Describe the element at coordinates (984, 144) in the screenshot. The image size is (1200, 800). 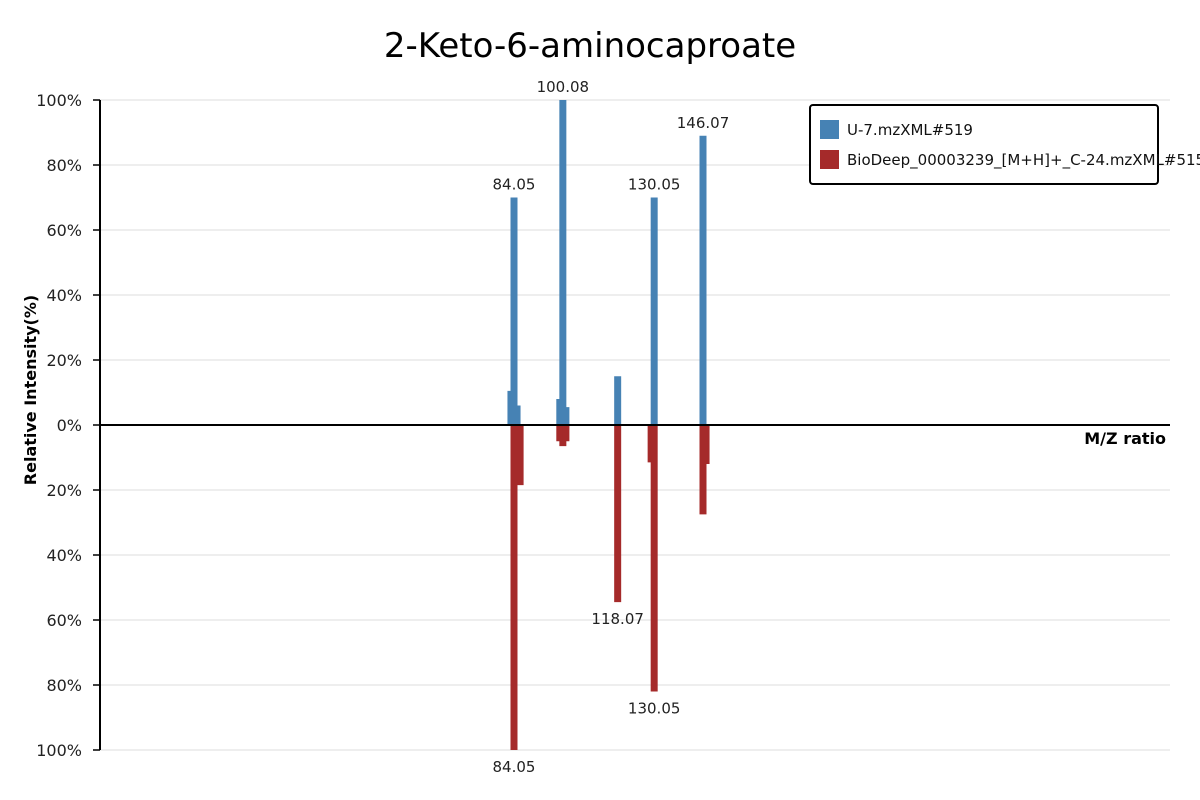
I see `legend-box` at that location.